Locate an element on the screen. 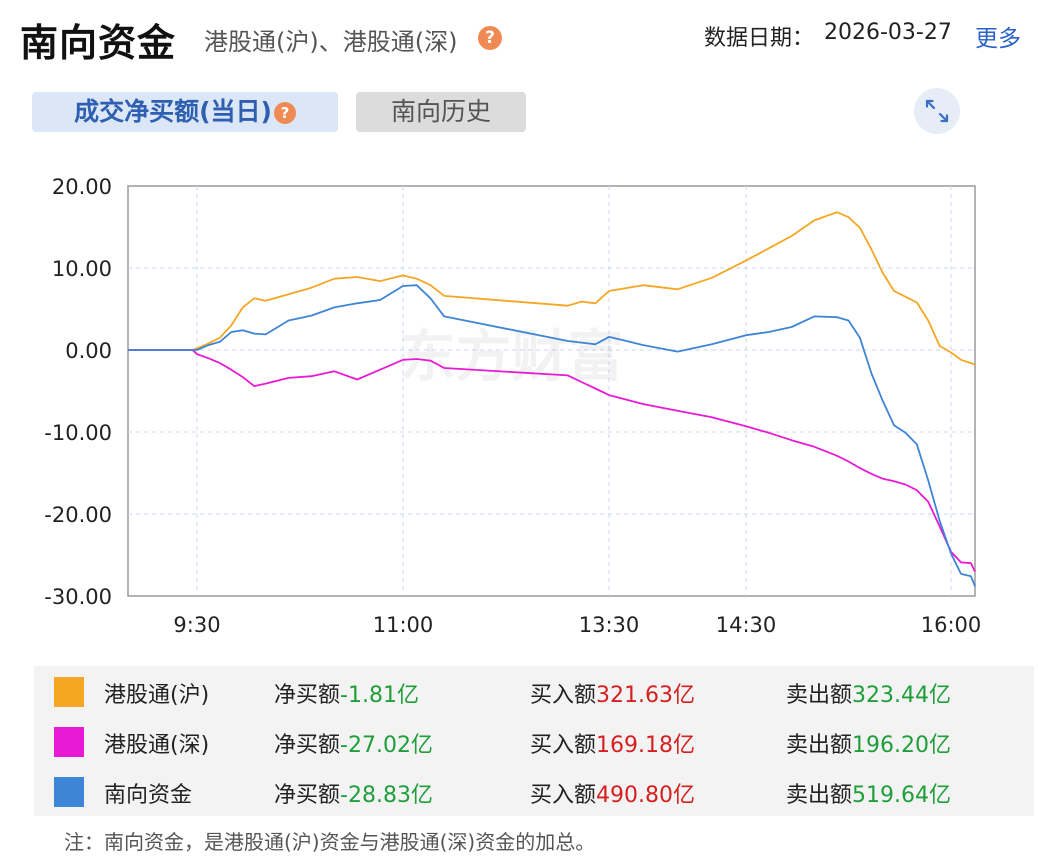 This screenshot has height=860, width=1038. net-buy-cell: 净买额-28.83亿 is located at coordinates (353, 793).